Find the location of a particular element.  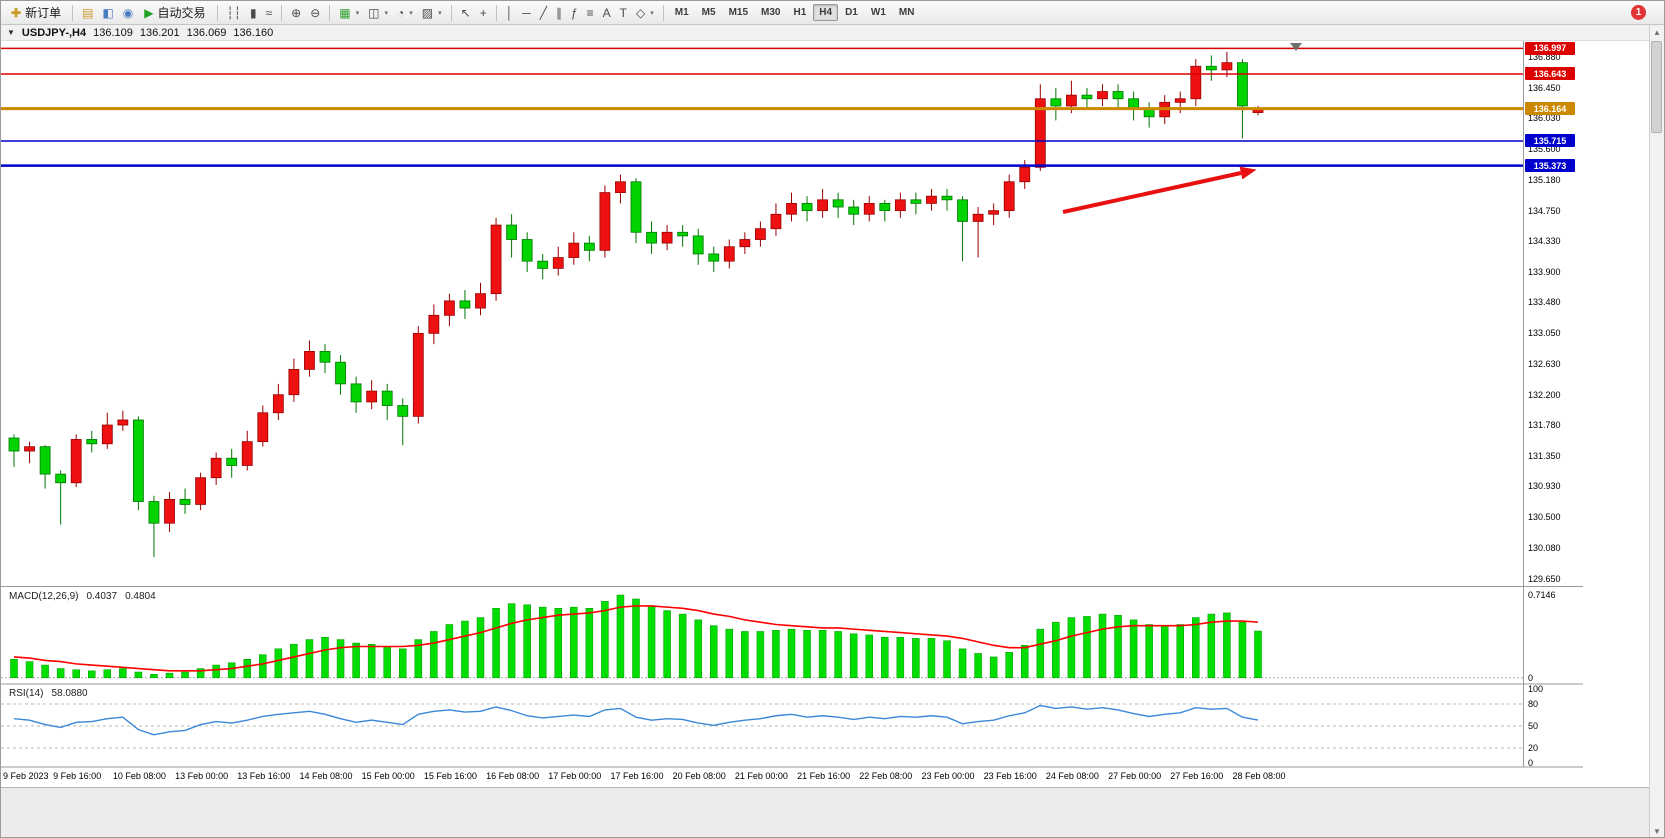

crosshair-icon: + is located at coordinates (483, 12).